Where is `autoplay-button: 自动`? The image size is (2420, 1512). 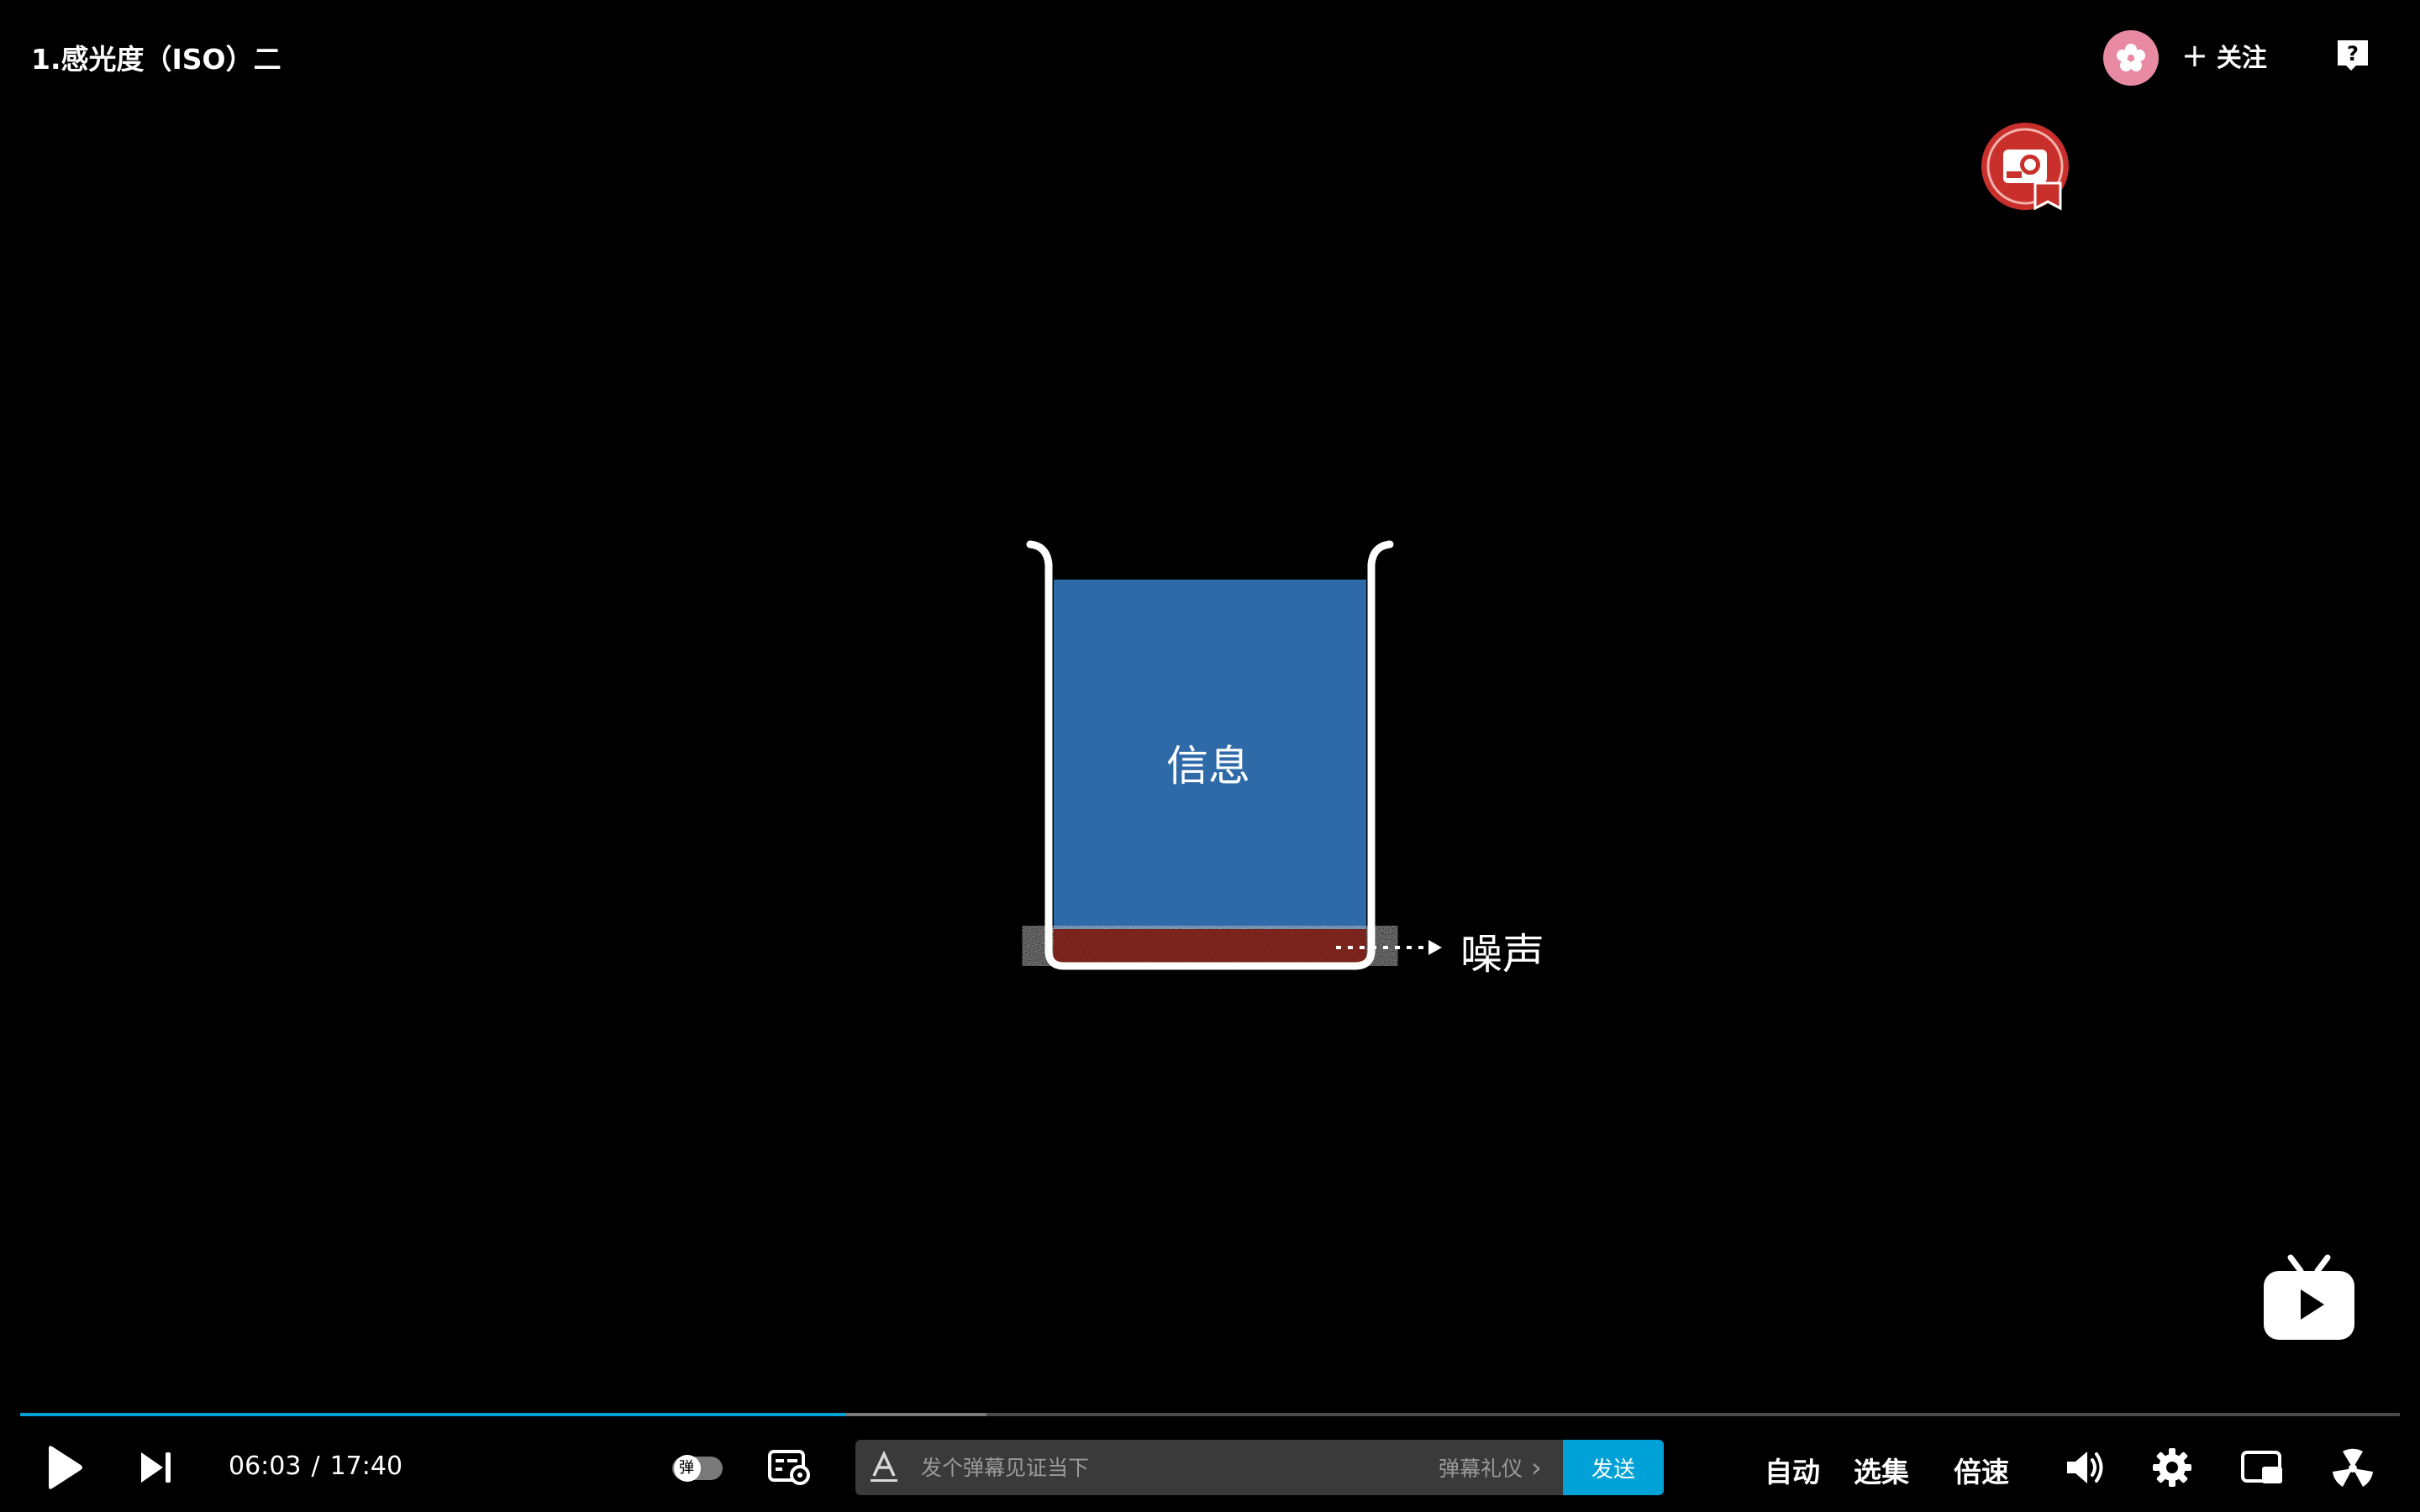 autoplay-button: 自动 is located at coordinates (1793, 1472).